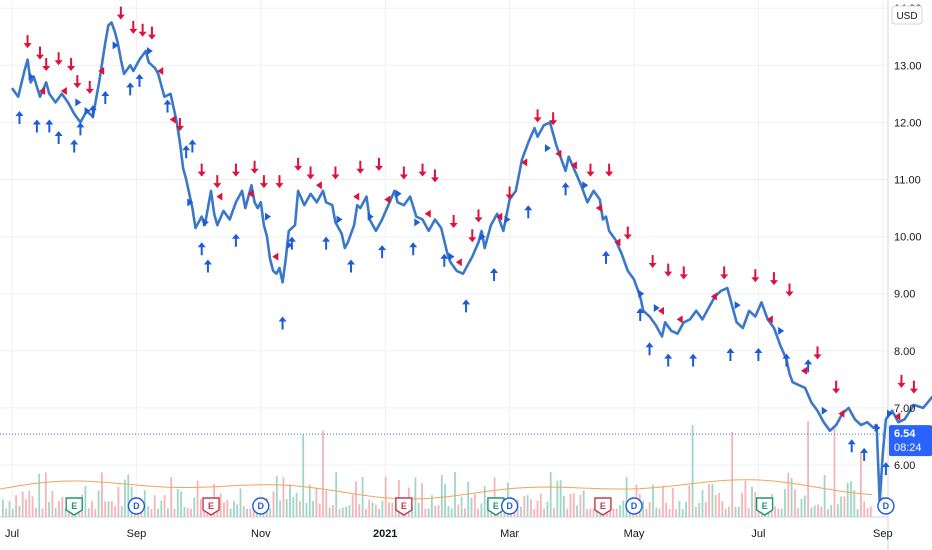  I want to click on earnings-icon, so click(74, 506).